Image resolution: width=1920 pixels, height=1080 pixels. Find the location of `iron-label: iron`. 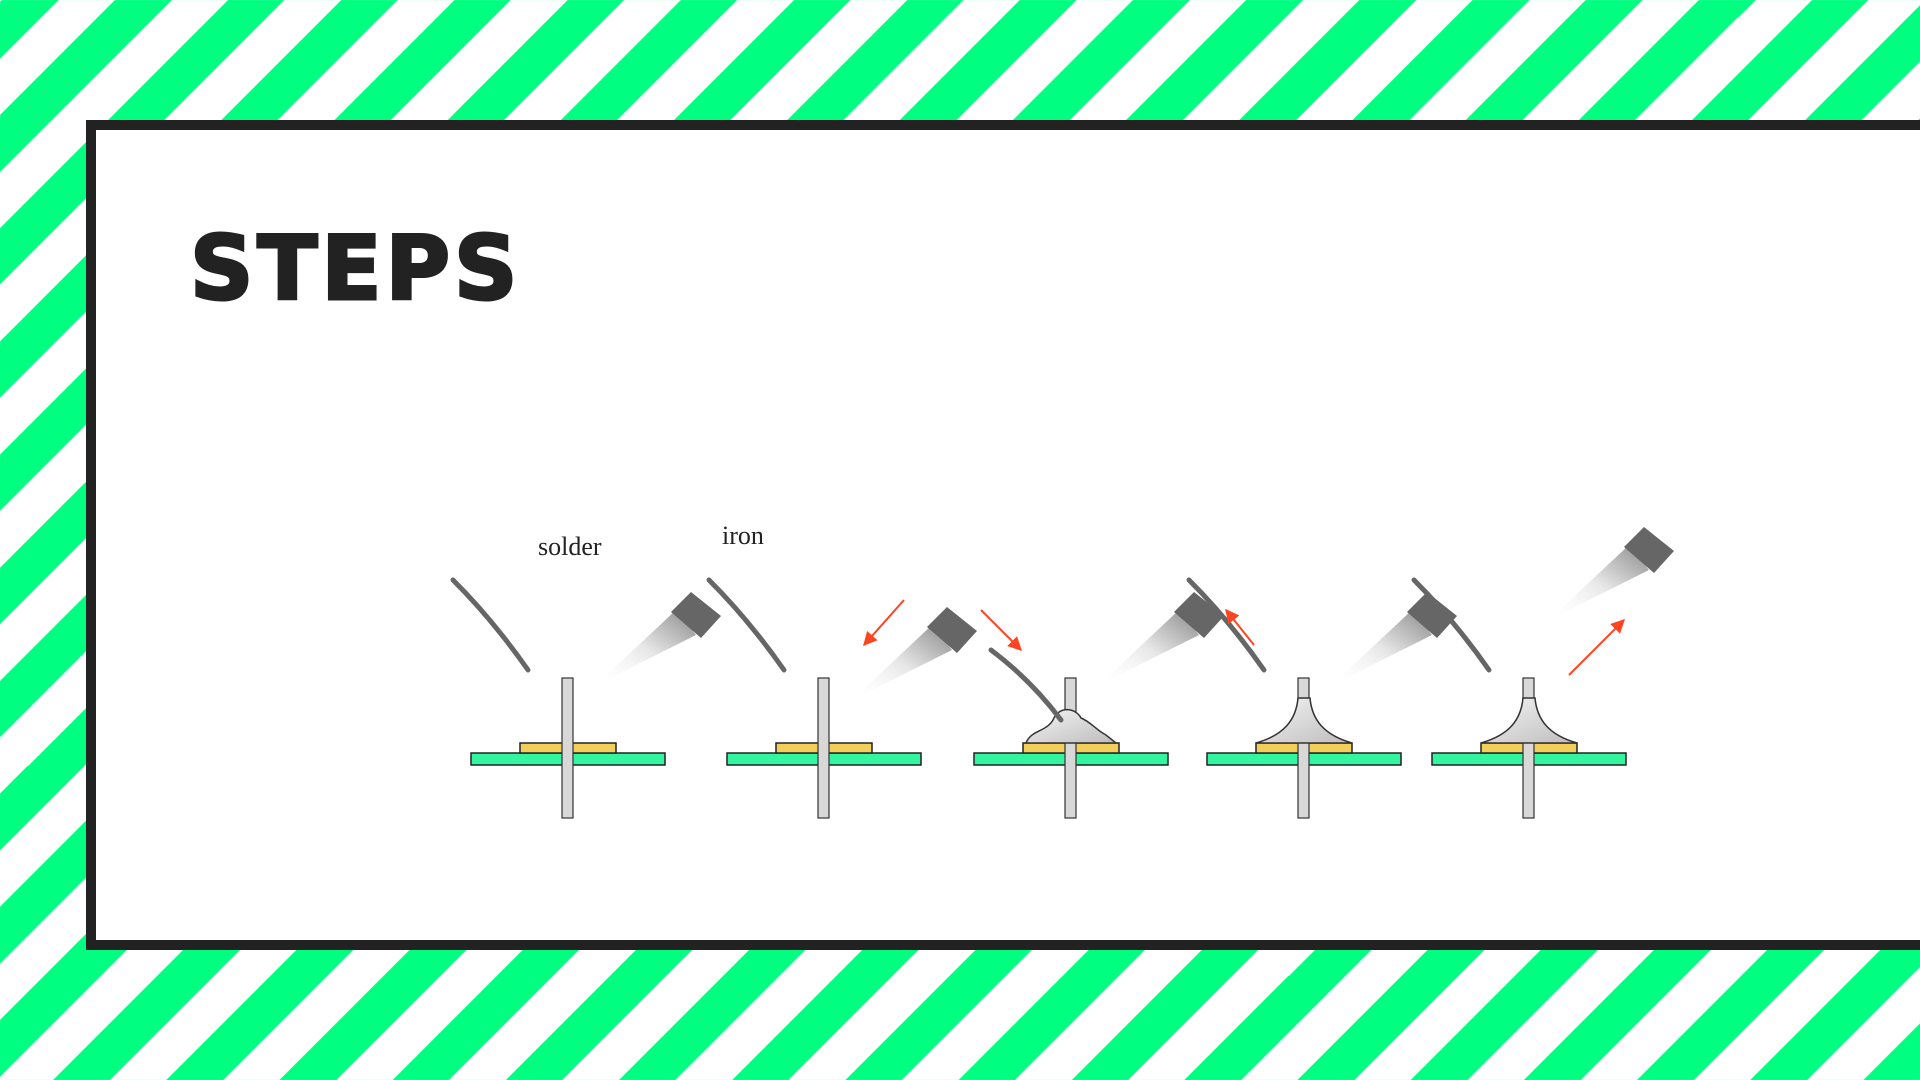

iron-label: iron is located at coordinates (743, 535).